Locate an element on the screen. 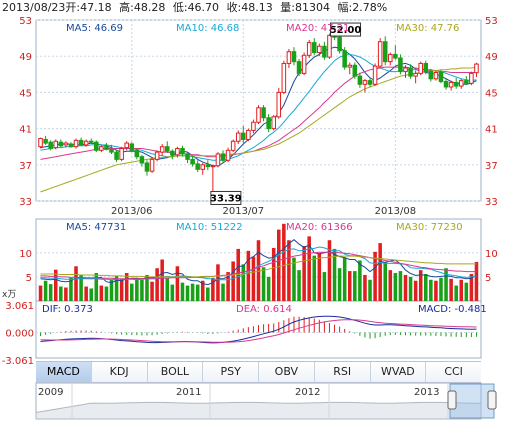 Image resolution: width=506 pixels, height=428 pixels. tab-wvad: WVAD is located at coordinates (398, 372).